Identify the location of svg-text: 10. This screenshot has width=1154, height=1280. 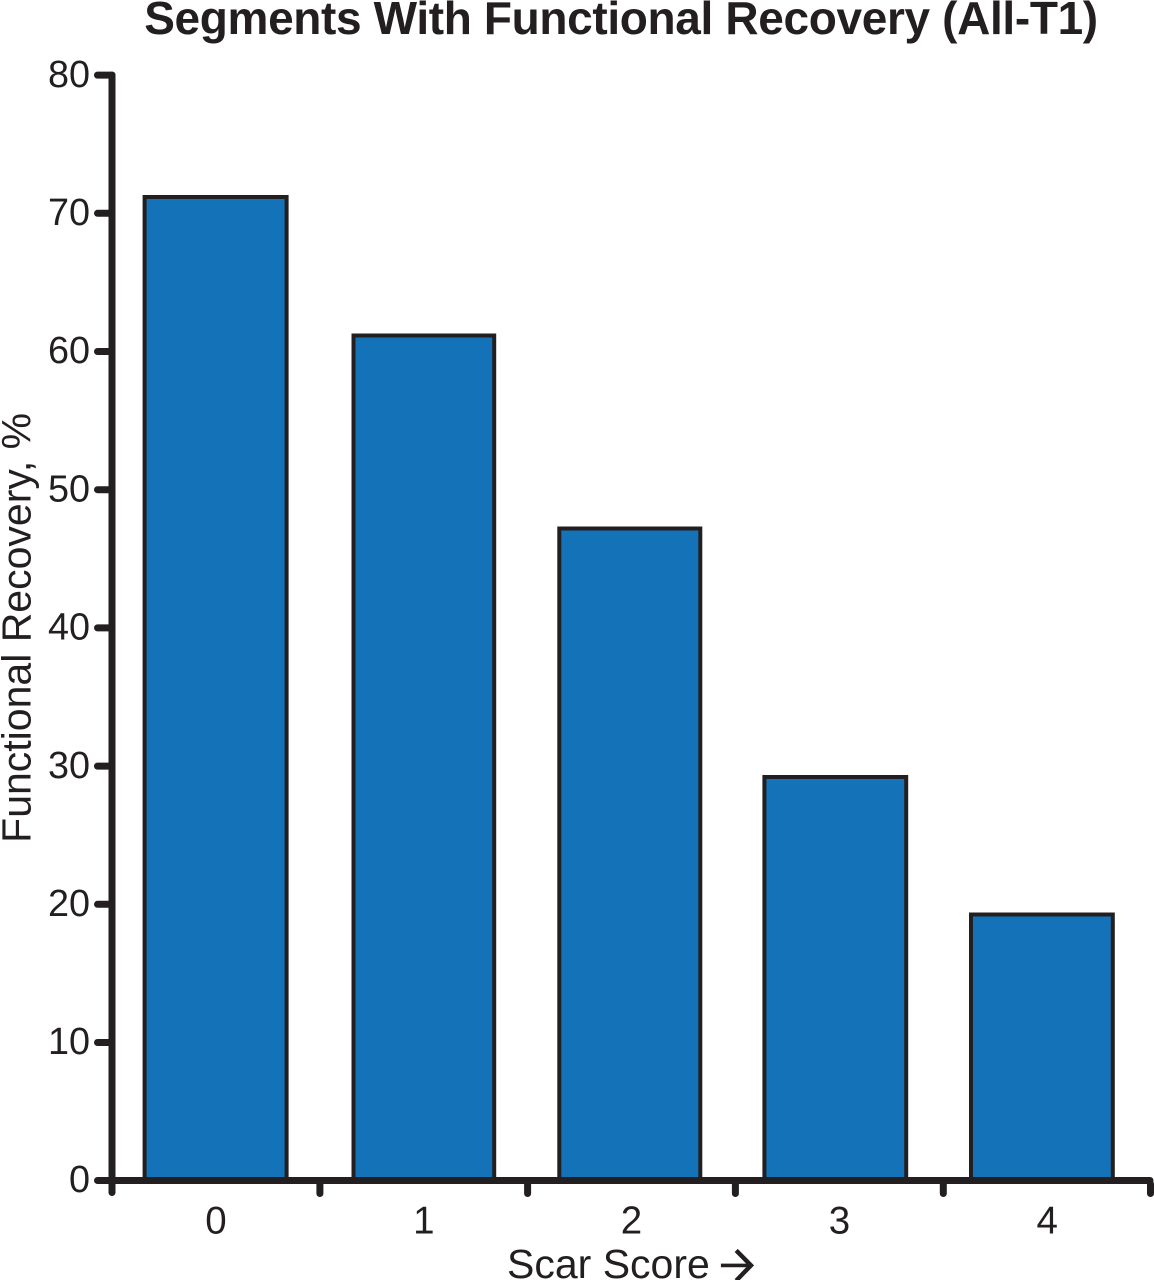
(69, 1042).